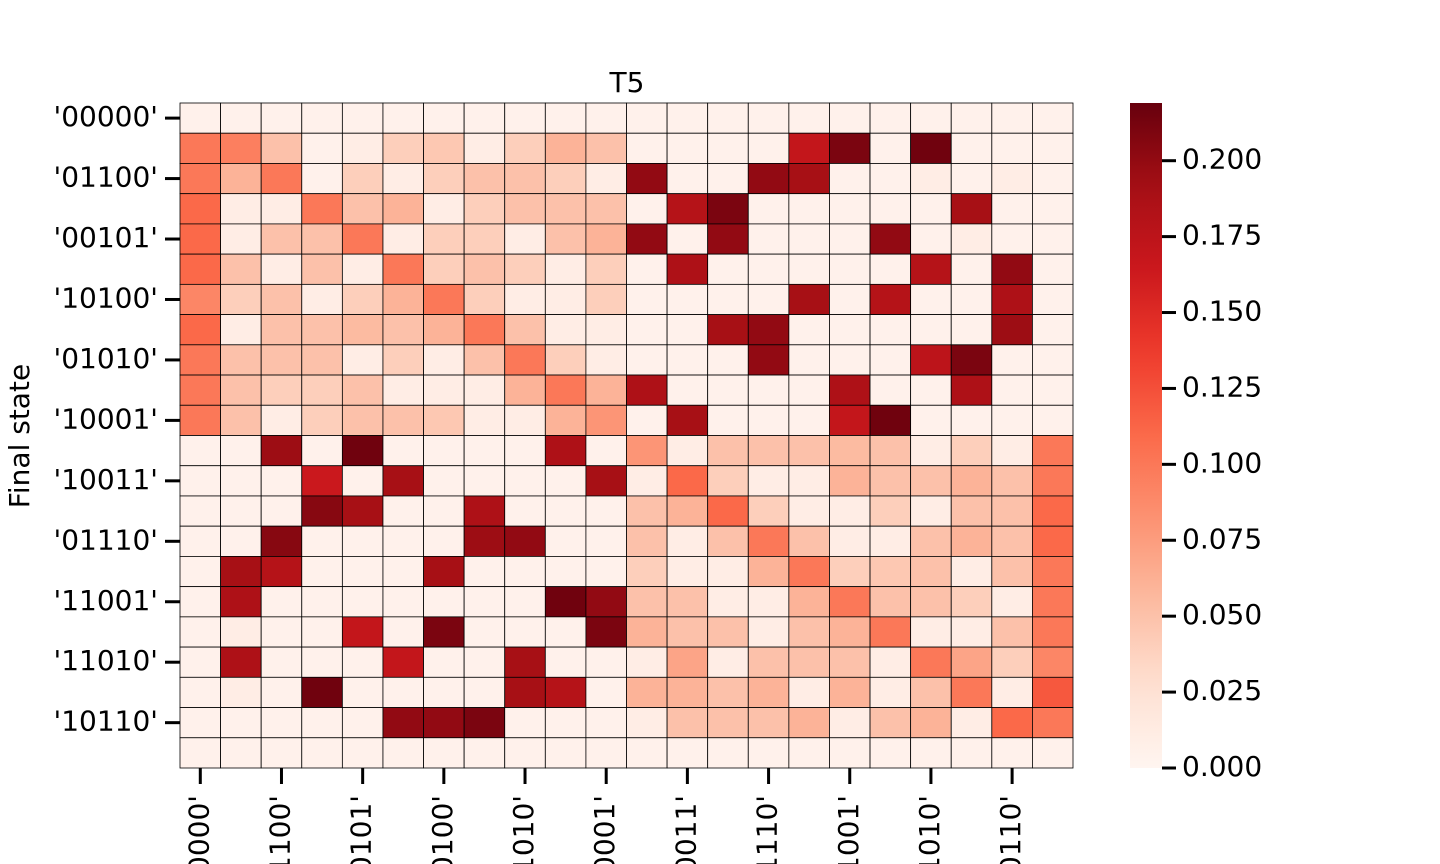  I want to click on y-axis-label: Final state, so click(19, 436).